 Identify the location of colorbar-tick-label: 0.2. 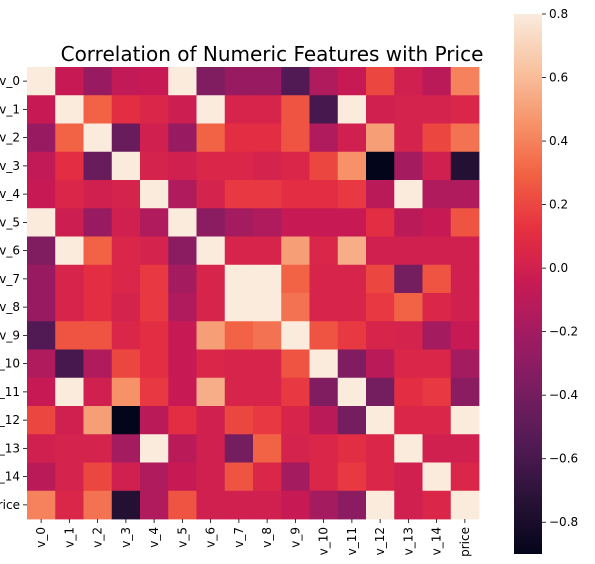
(558, 205).